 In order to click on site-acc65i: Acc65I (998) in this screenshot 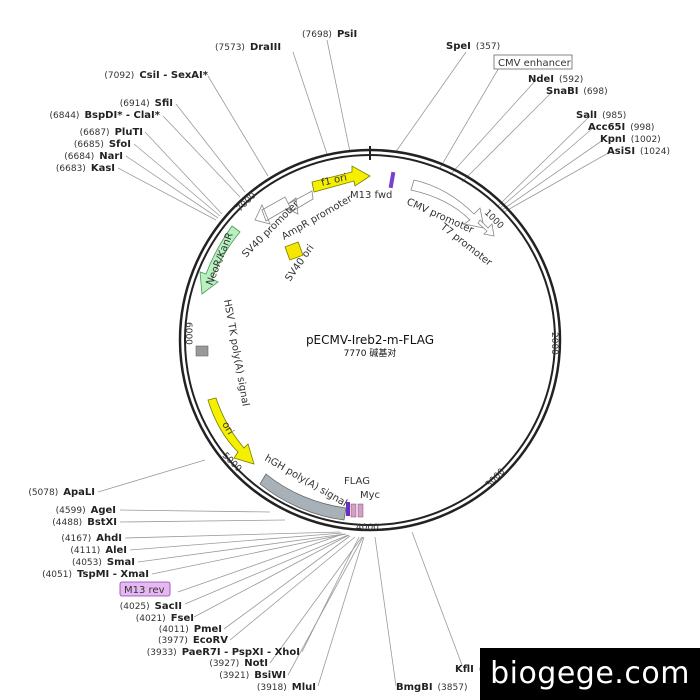, I will do `click(621, 127)`.